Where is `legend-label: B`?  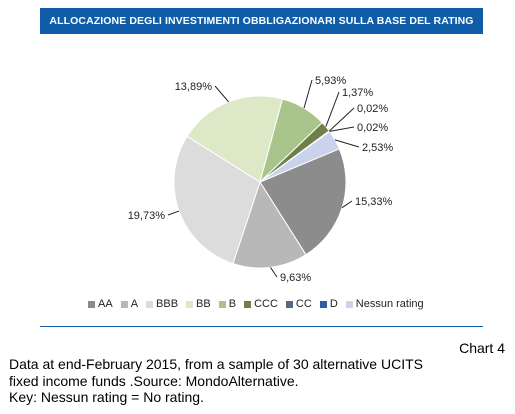 legend-label: B is located at coordinates (232, 304).